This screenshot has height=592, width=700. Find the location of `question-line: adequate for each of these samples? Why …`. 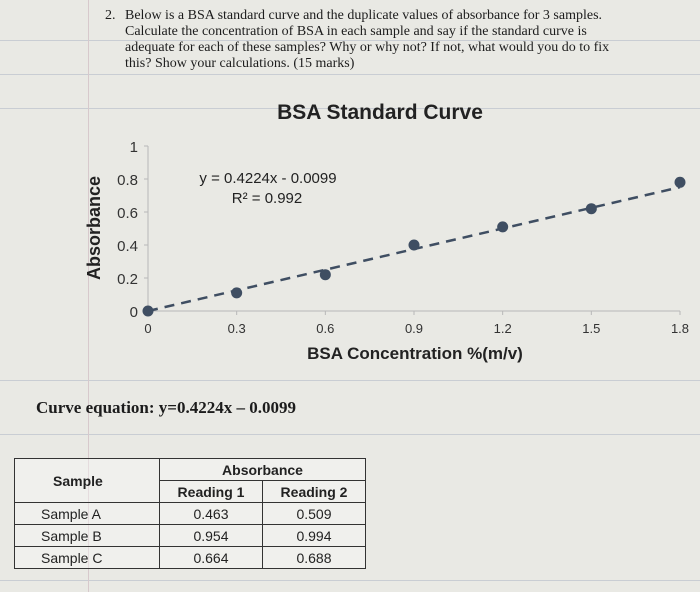

question-line: adequate for each of these samples? Why … is located at coordinates (367, 47).